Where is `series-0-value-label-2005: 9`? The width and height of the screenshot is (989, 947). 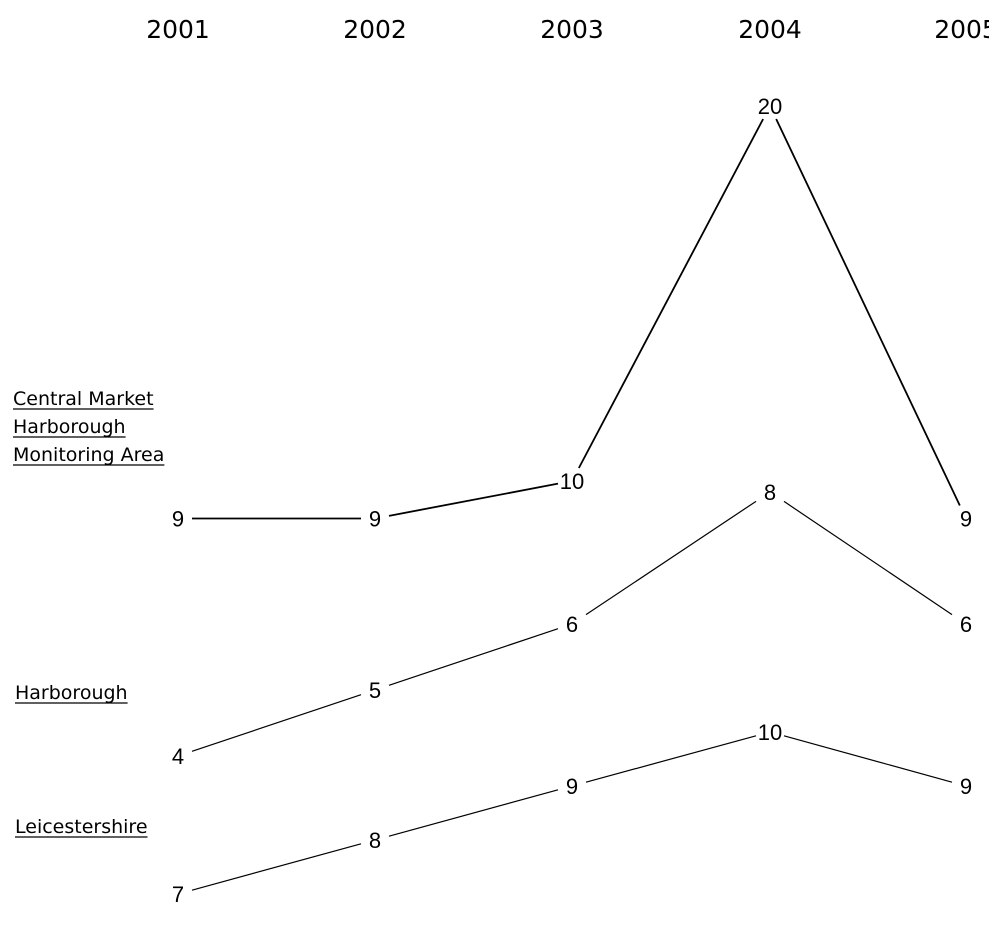
series-0-value-label-2005: 9 is located at coordinates (966, 519).